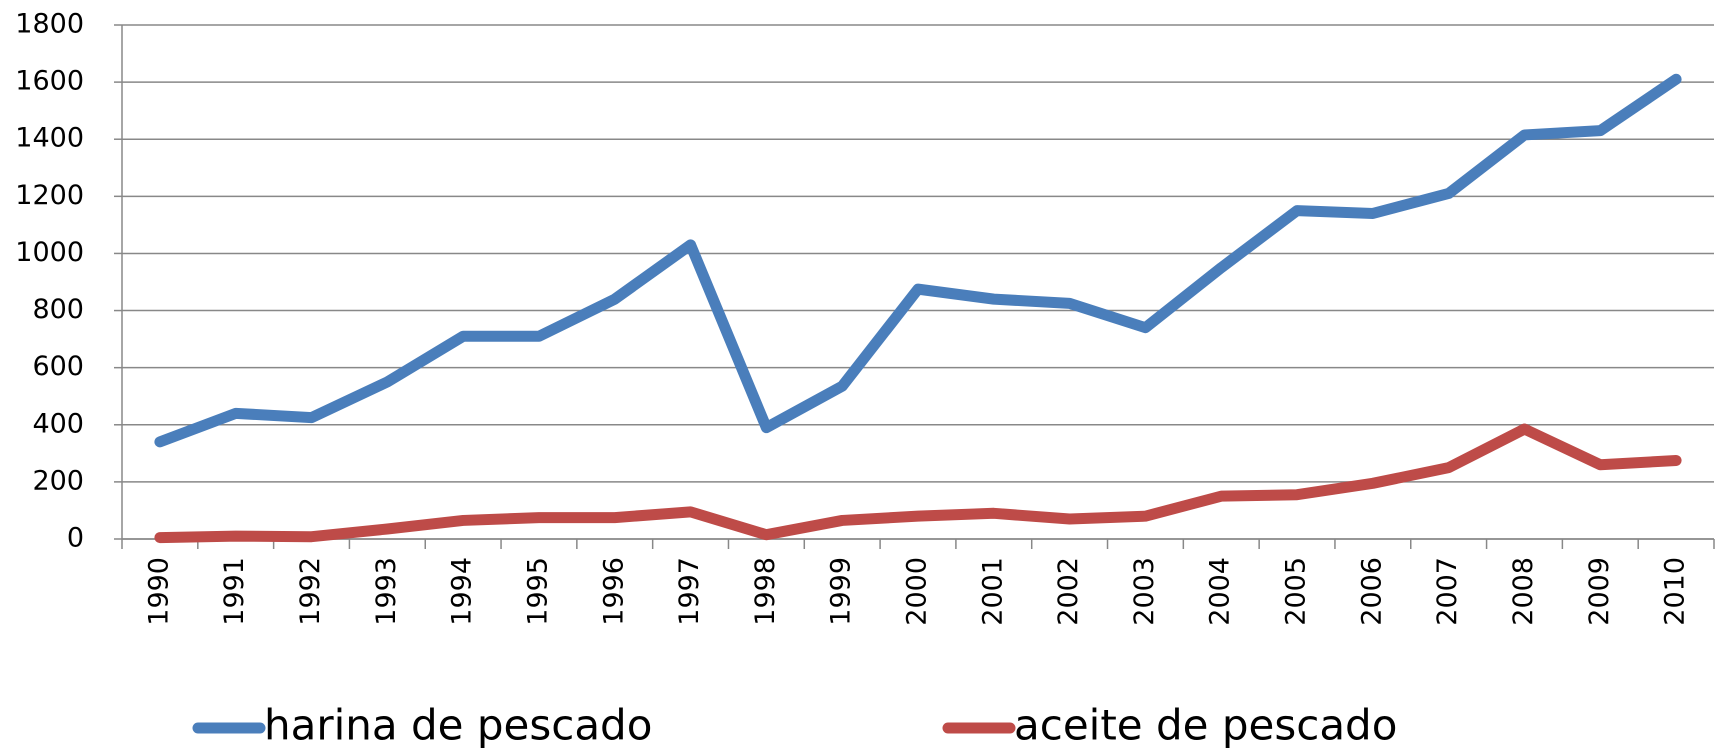 The height and width of the screenshot is (755, 1717). What do you see at coordinates (49, 24) in the screenshot?
I see `y-tick-label: 1800` at bounding box center [49, 24].